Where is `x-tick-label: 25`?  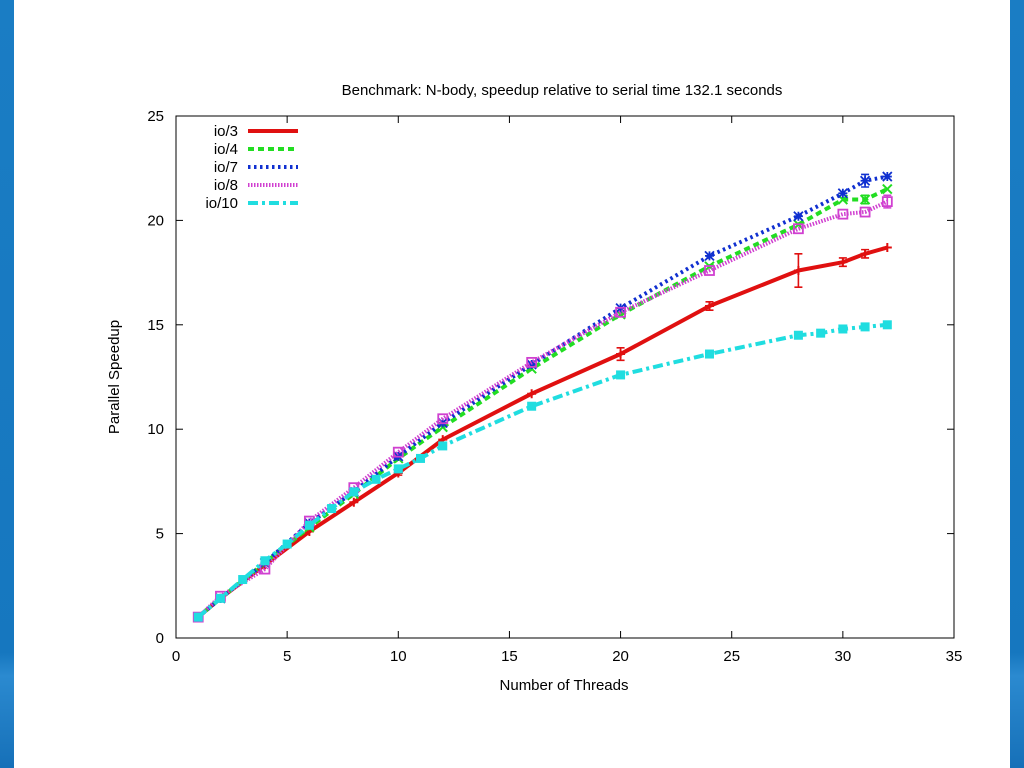 x-tick-label: 25 is located at coordinates (731, 656).